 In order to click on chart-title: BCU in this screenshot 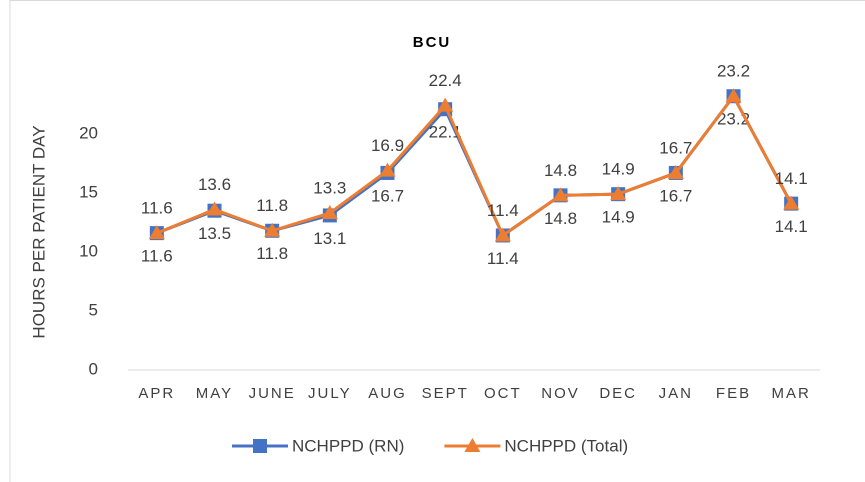, I will do `click(432, 42)`.